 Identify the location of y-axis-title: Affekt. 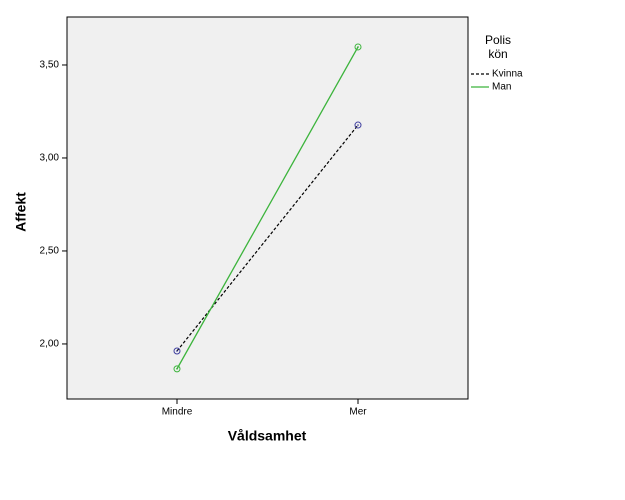
(21, 212).